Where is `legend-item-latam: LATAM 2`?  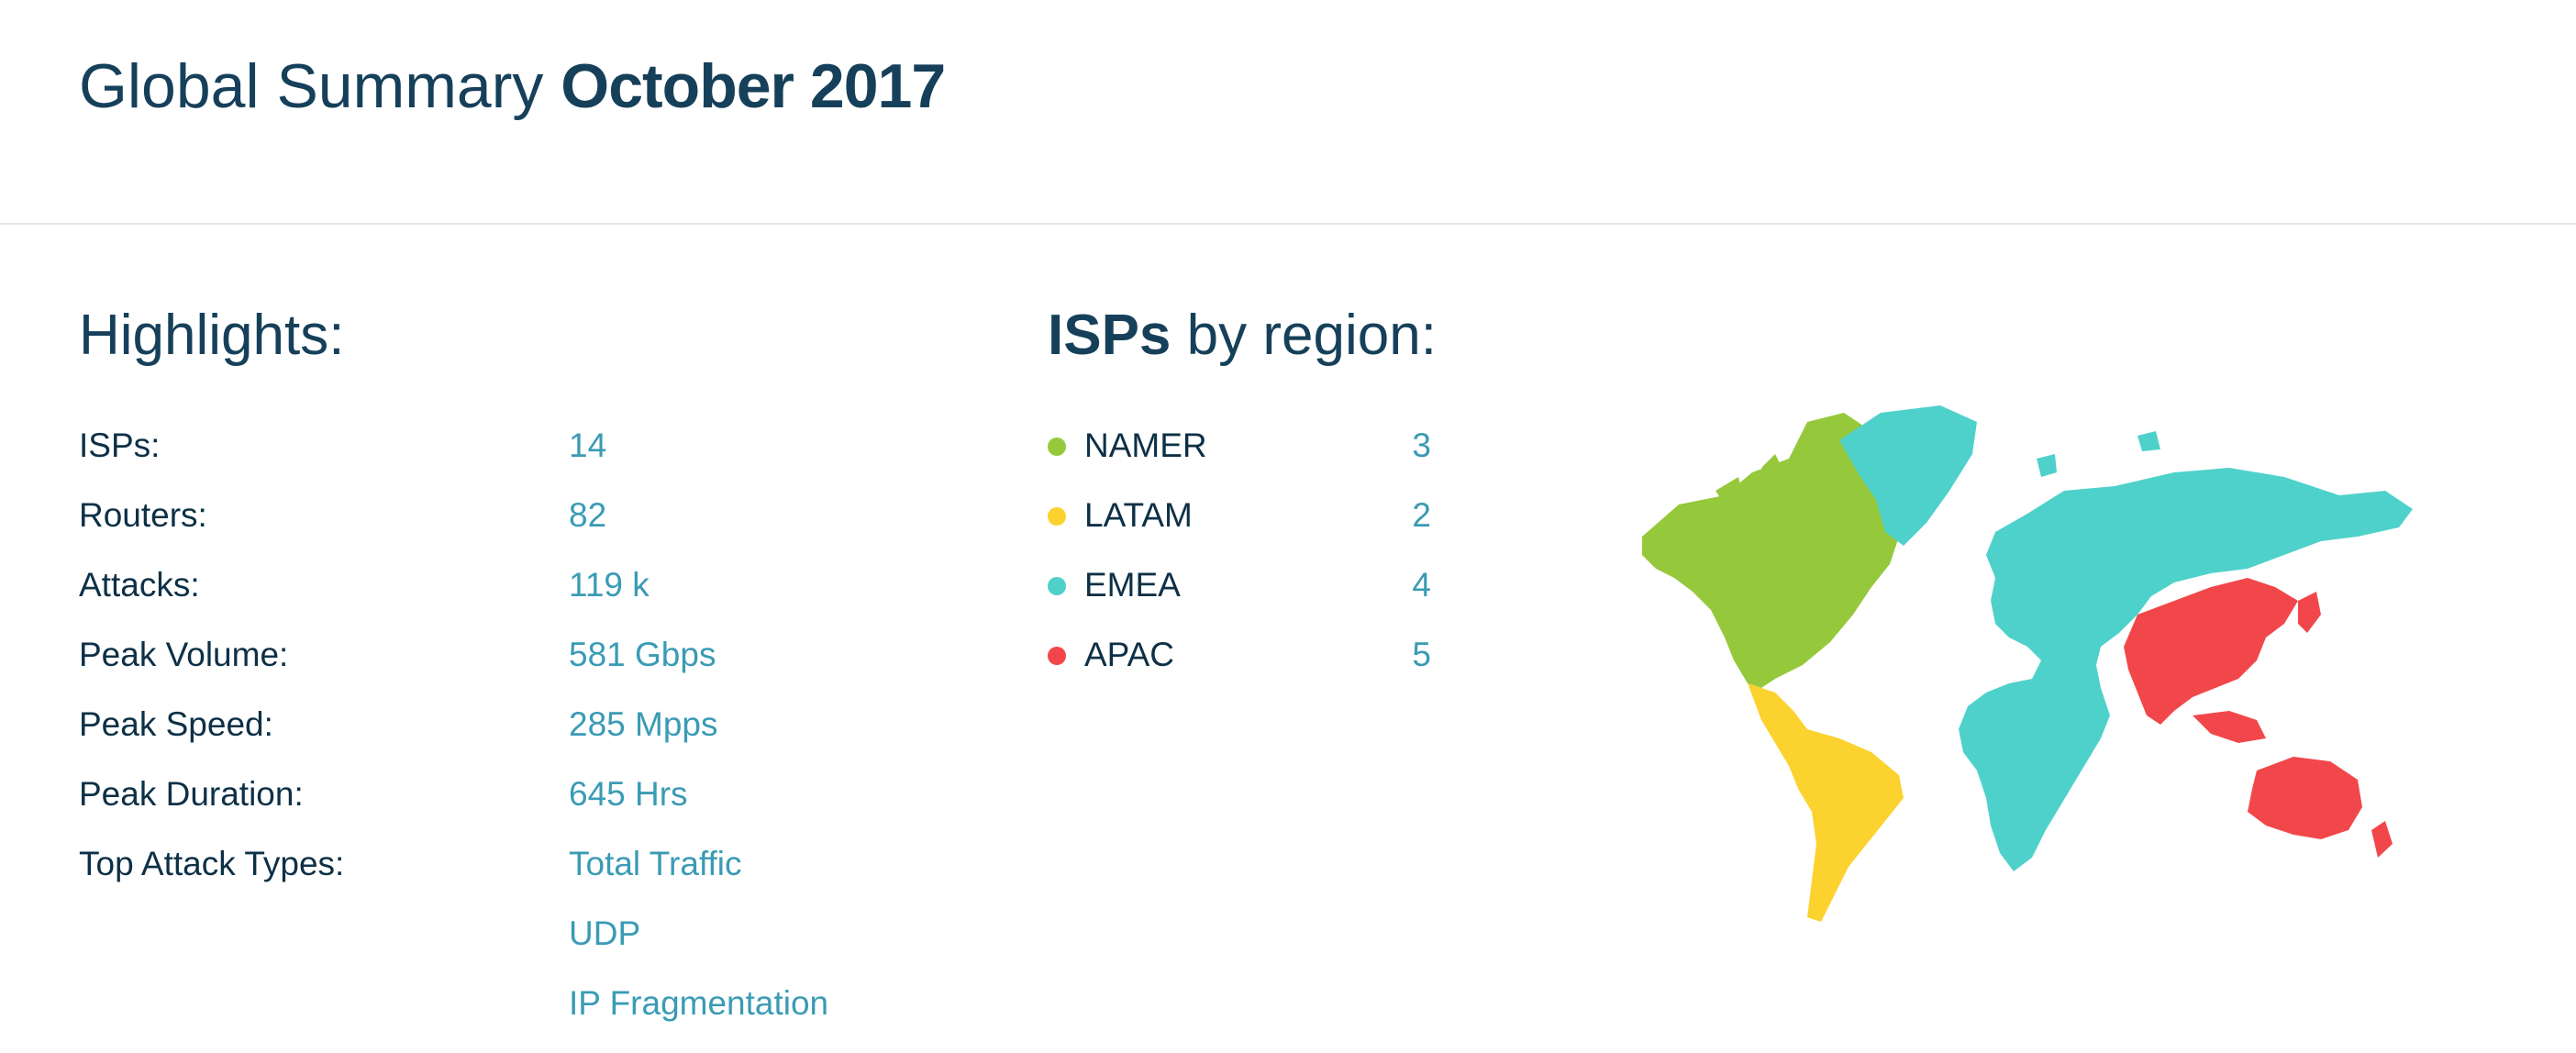 legend-item-latam: LATAM 2 is located at coordinates (1240, 515).